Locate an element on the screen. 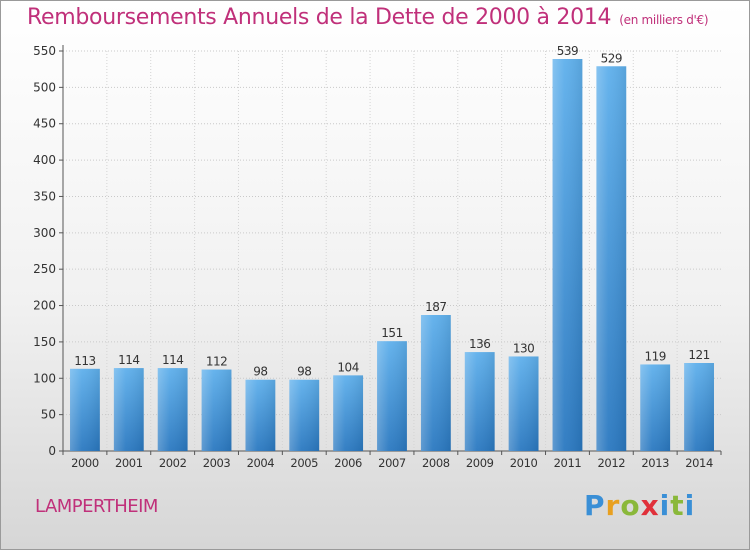  category-label-2013: 2013 is located at coordinates (655, 463).